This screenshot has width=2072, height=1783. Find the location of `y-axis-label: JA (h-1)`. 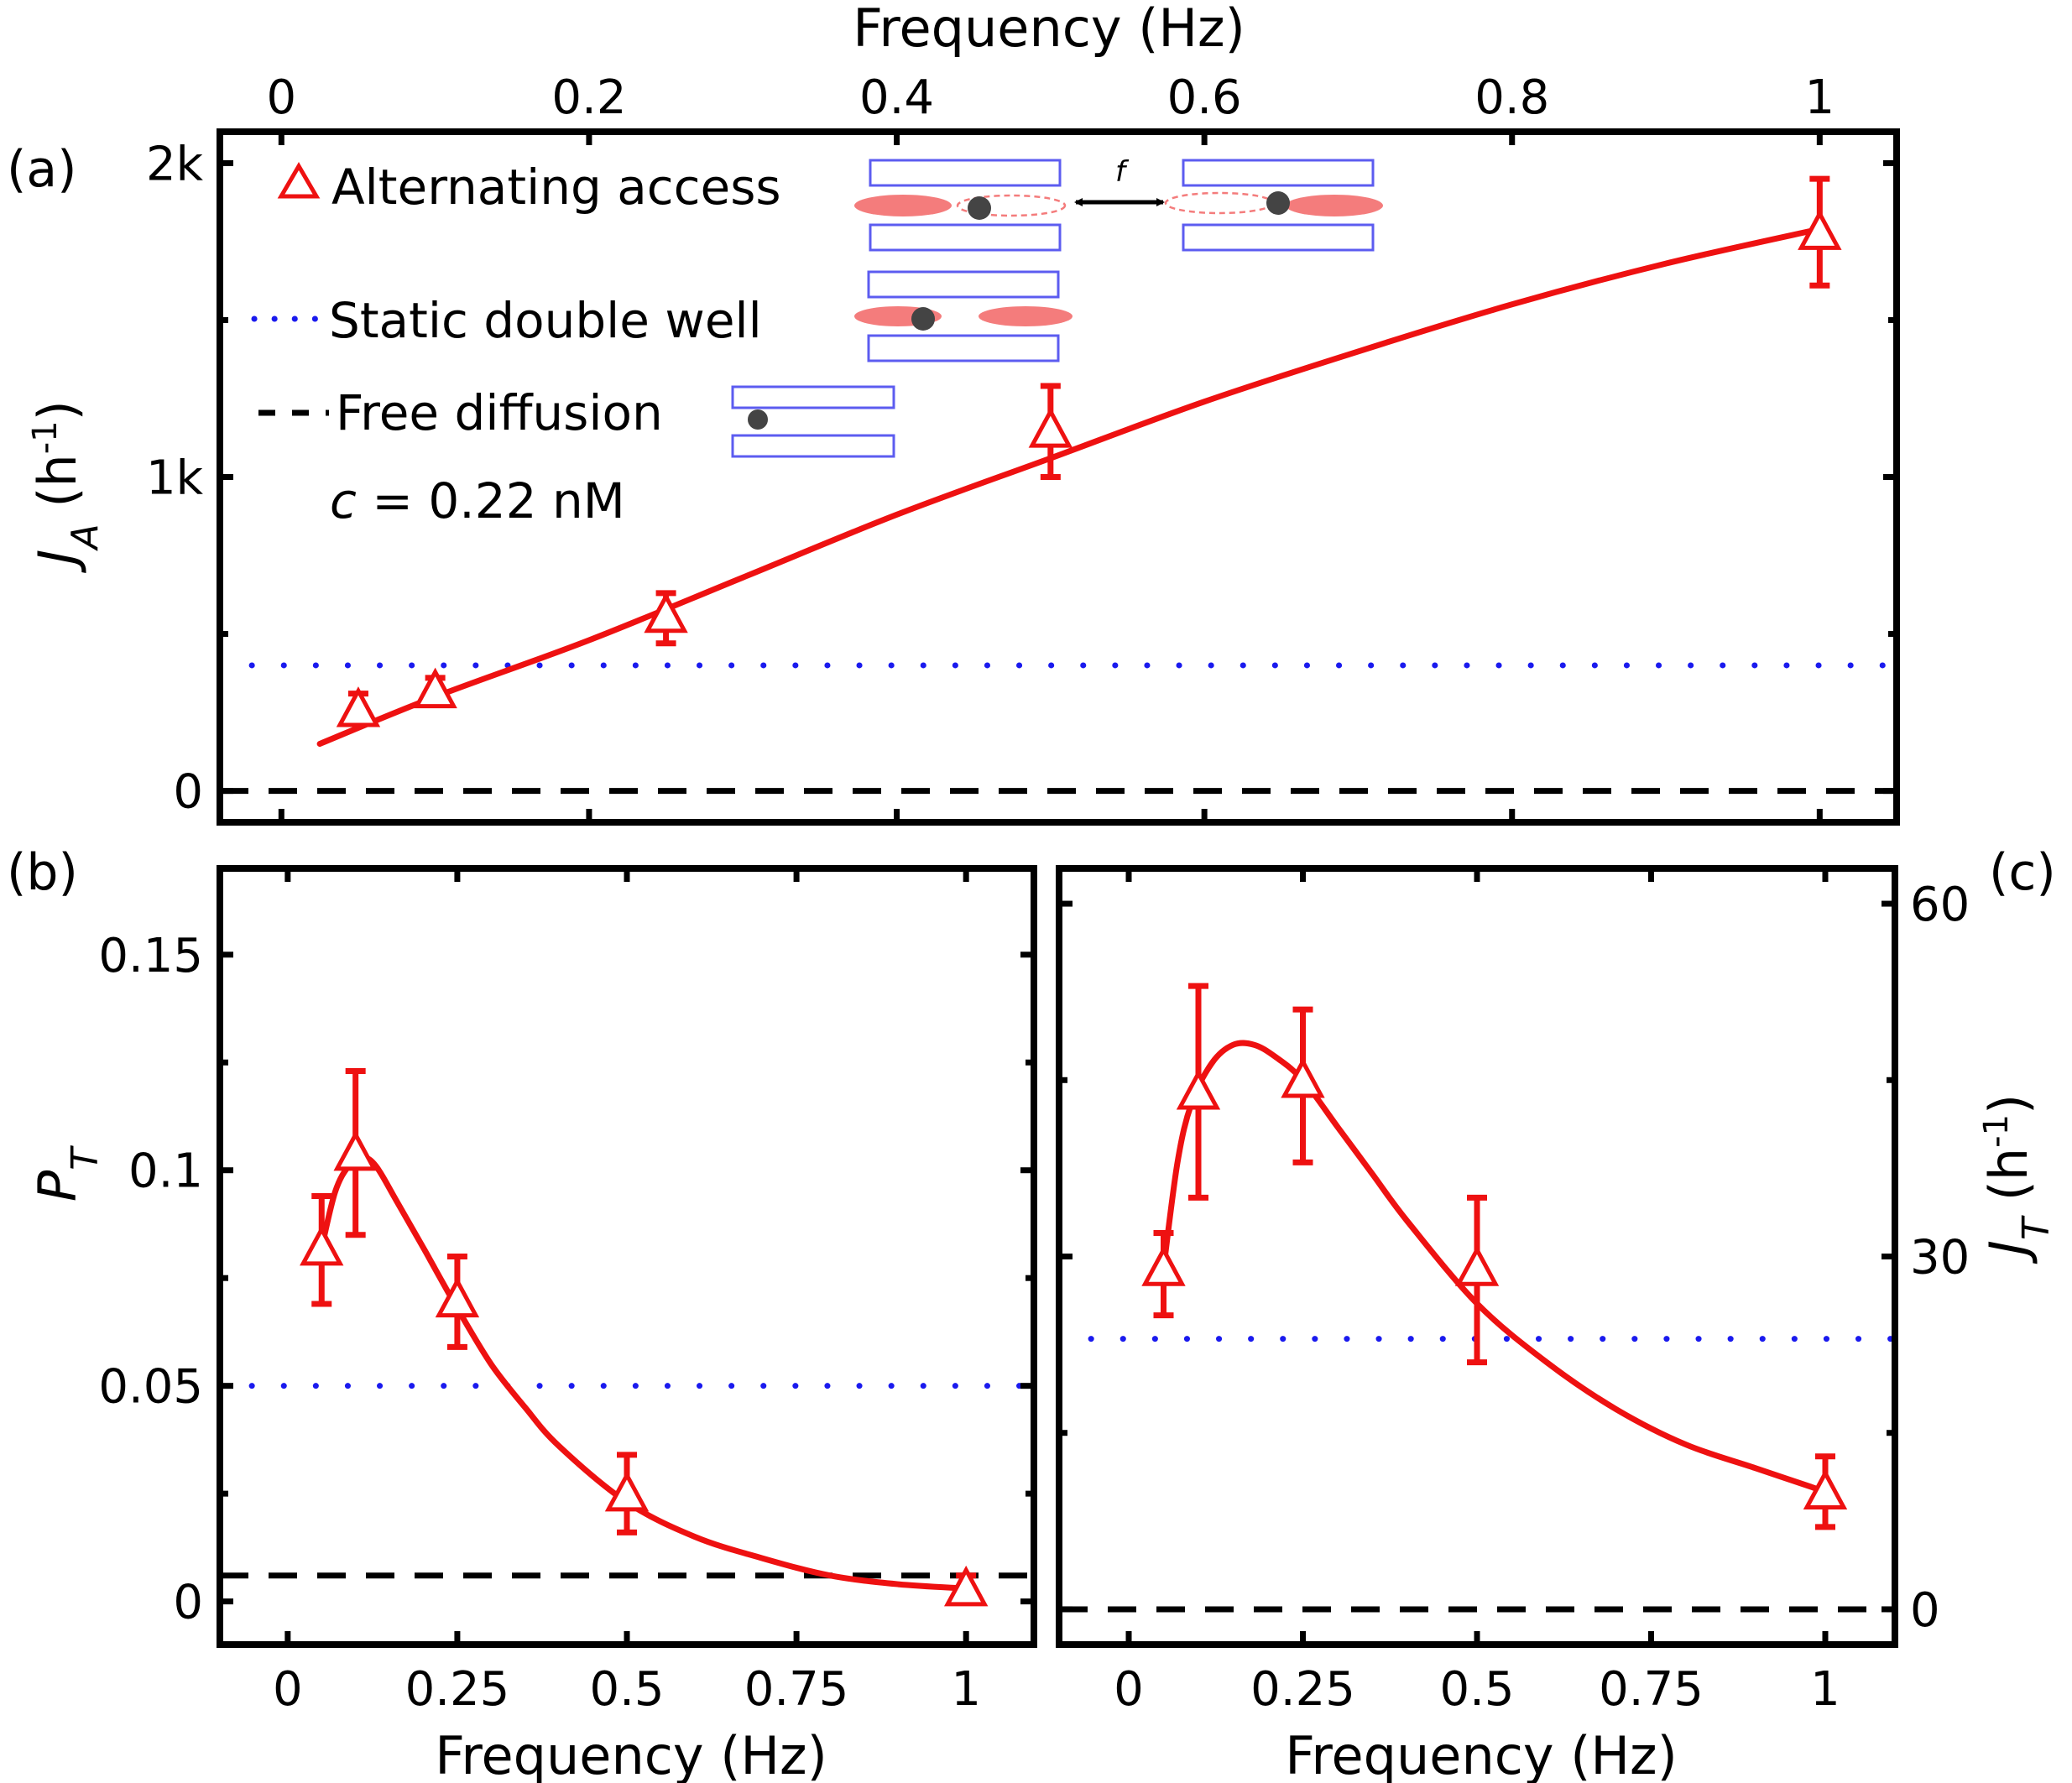

y-axis-label: JA (h-1) is located at coordinates (67, 487).